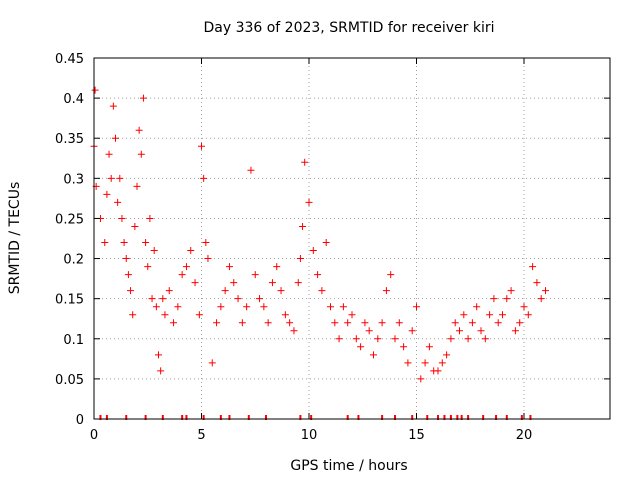  What do you see at coordinates (201, 435) in the screenshot?
I see `x-tick-label: 5` at bounding box center [201, 435].